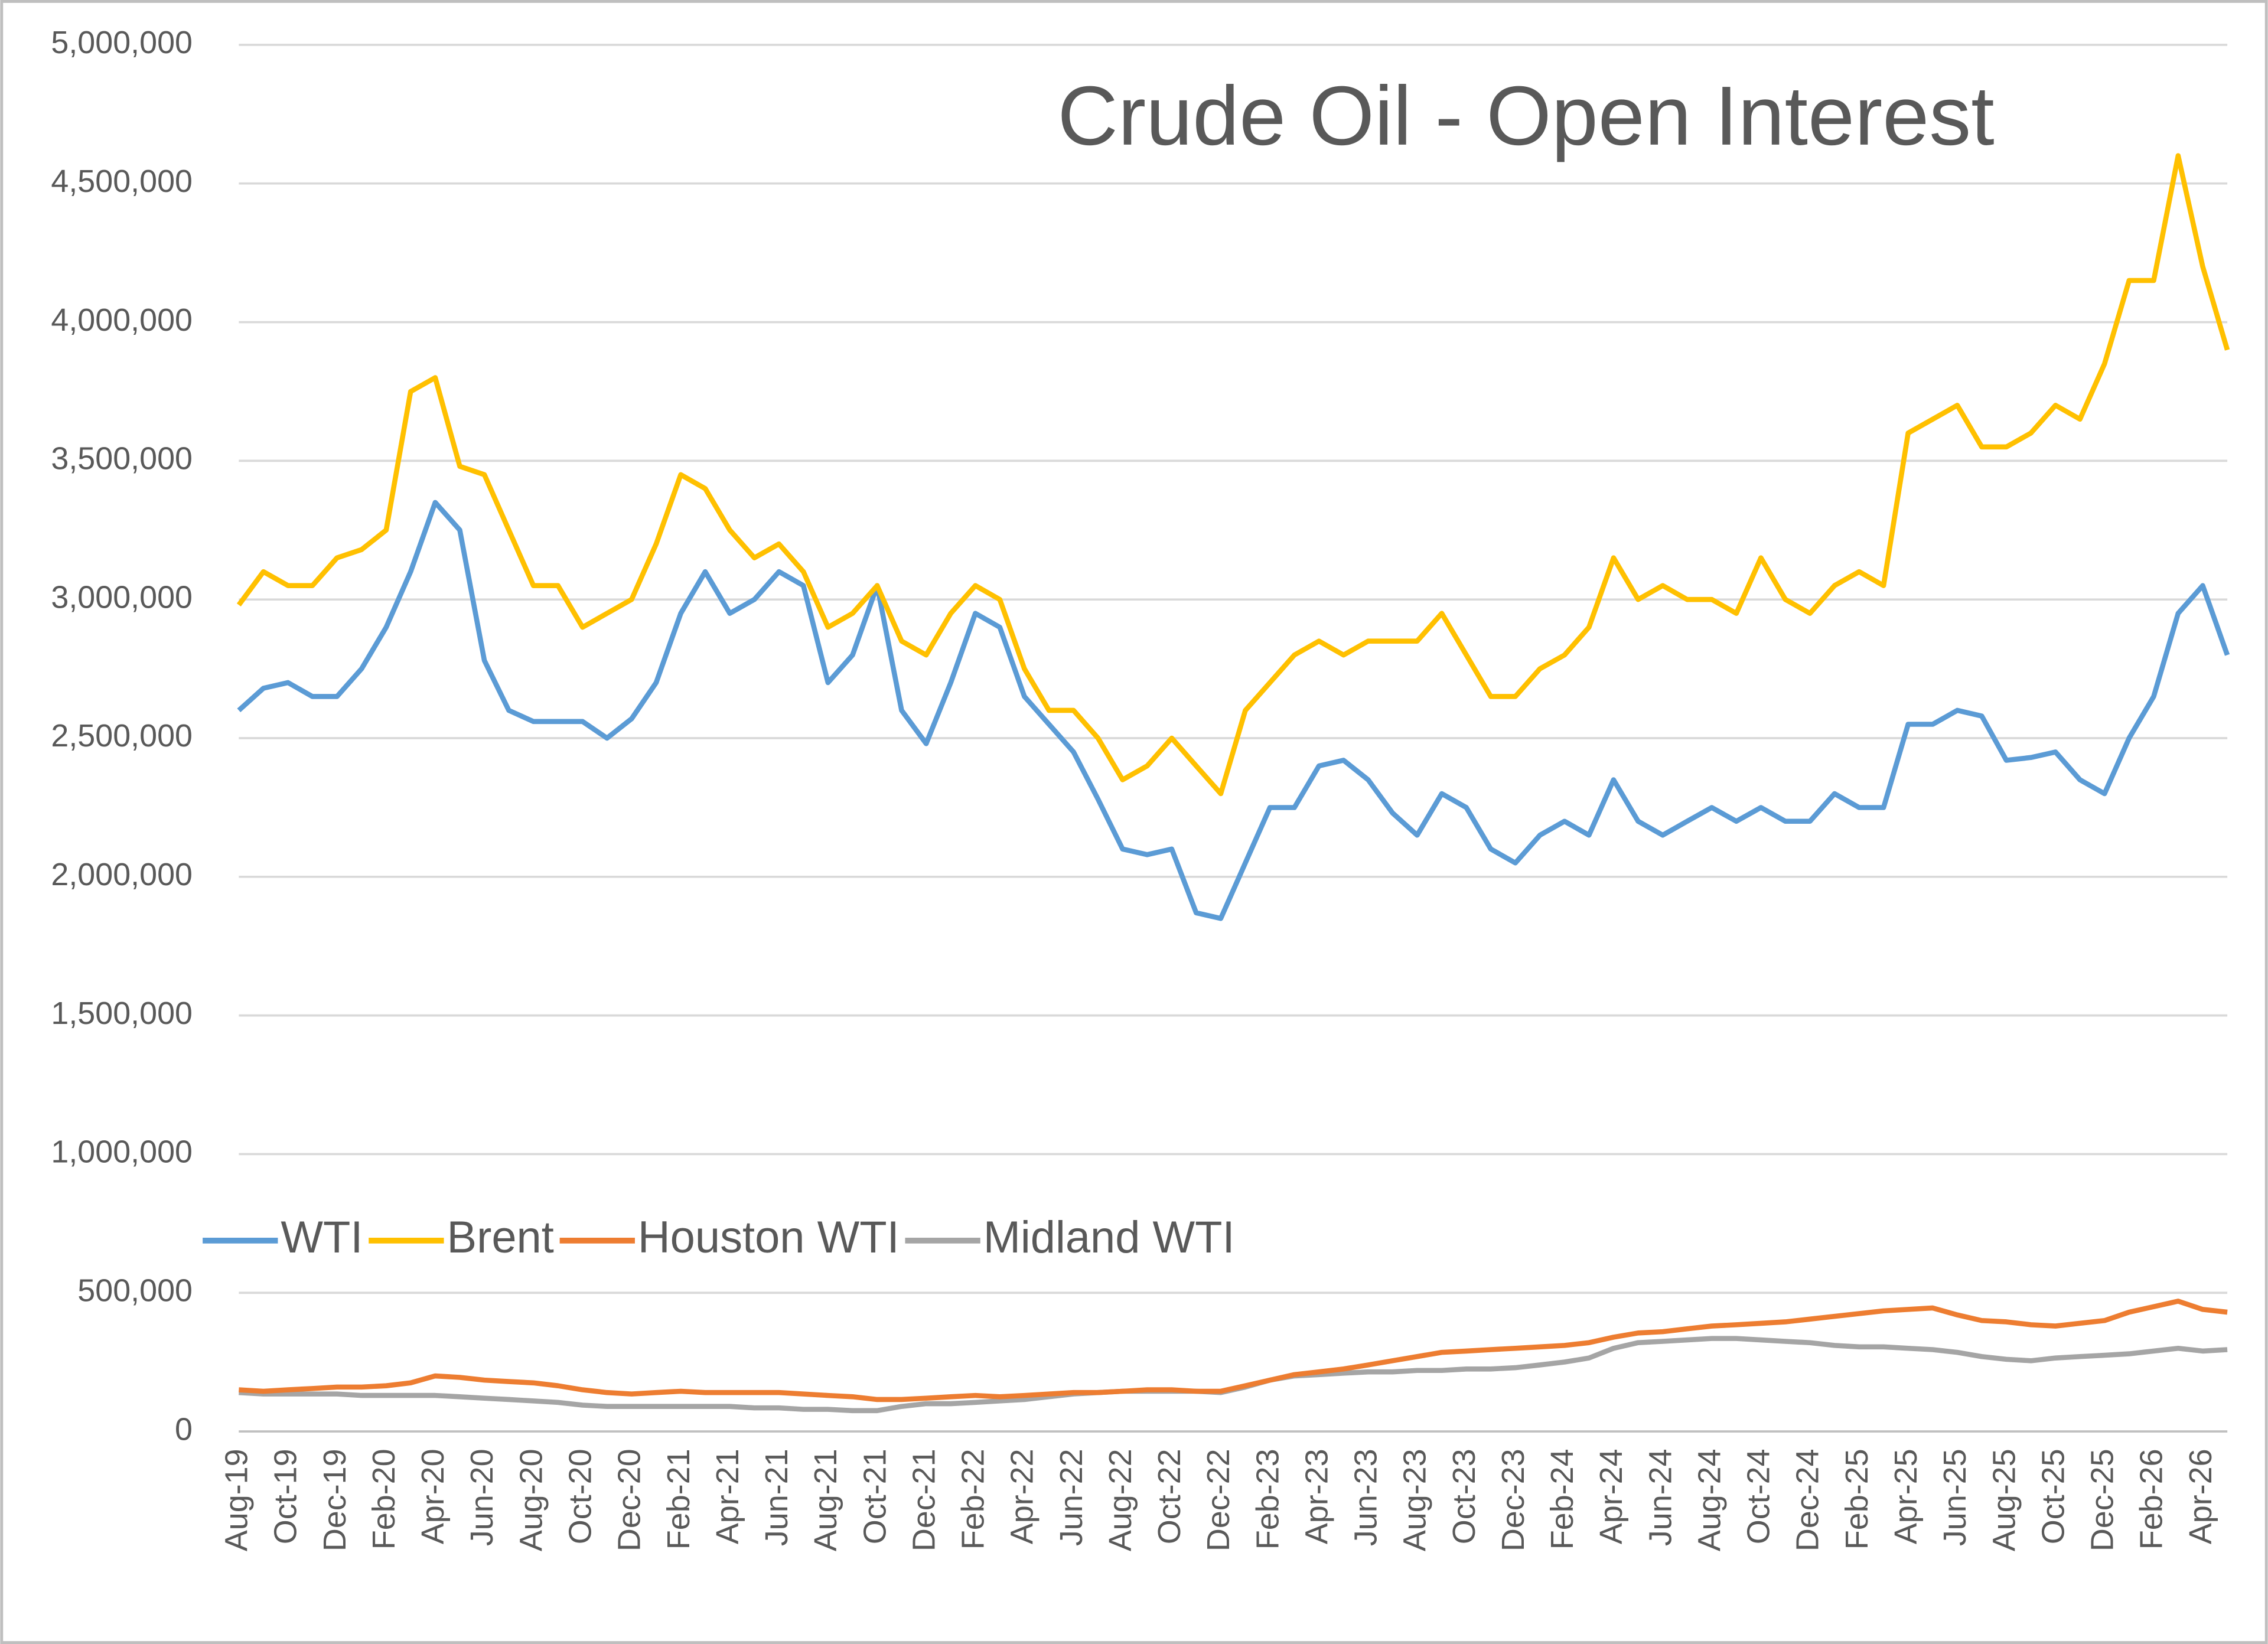  Describe the element at coordinates (1169, 1497) in the screenshot. I see `x-tick-label: Oct-22` at that location.